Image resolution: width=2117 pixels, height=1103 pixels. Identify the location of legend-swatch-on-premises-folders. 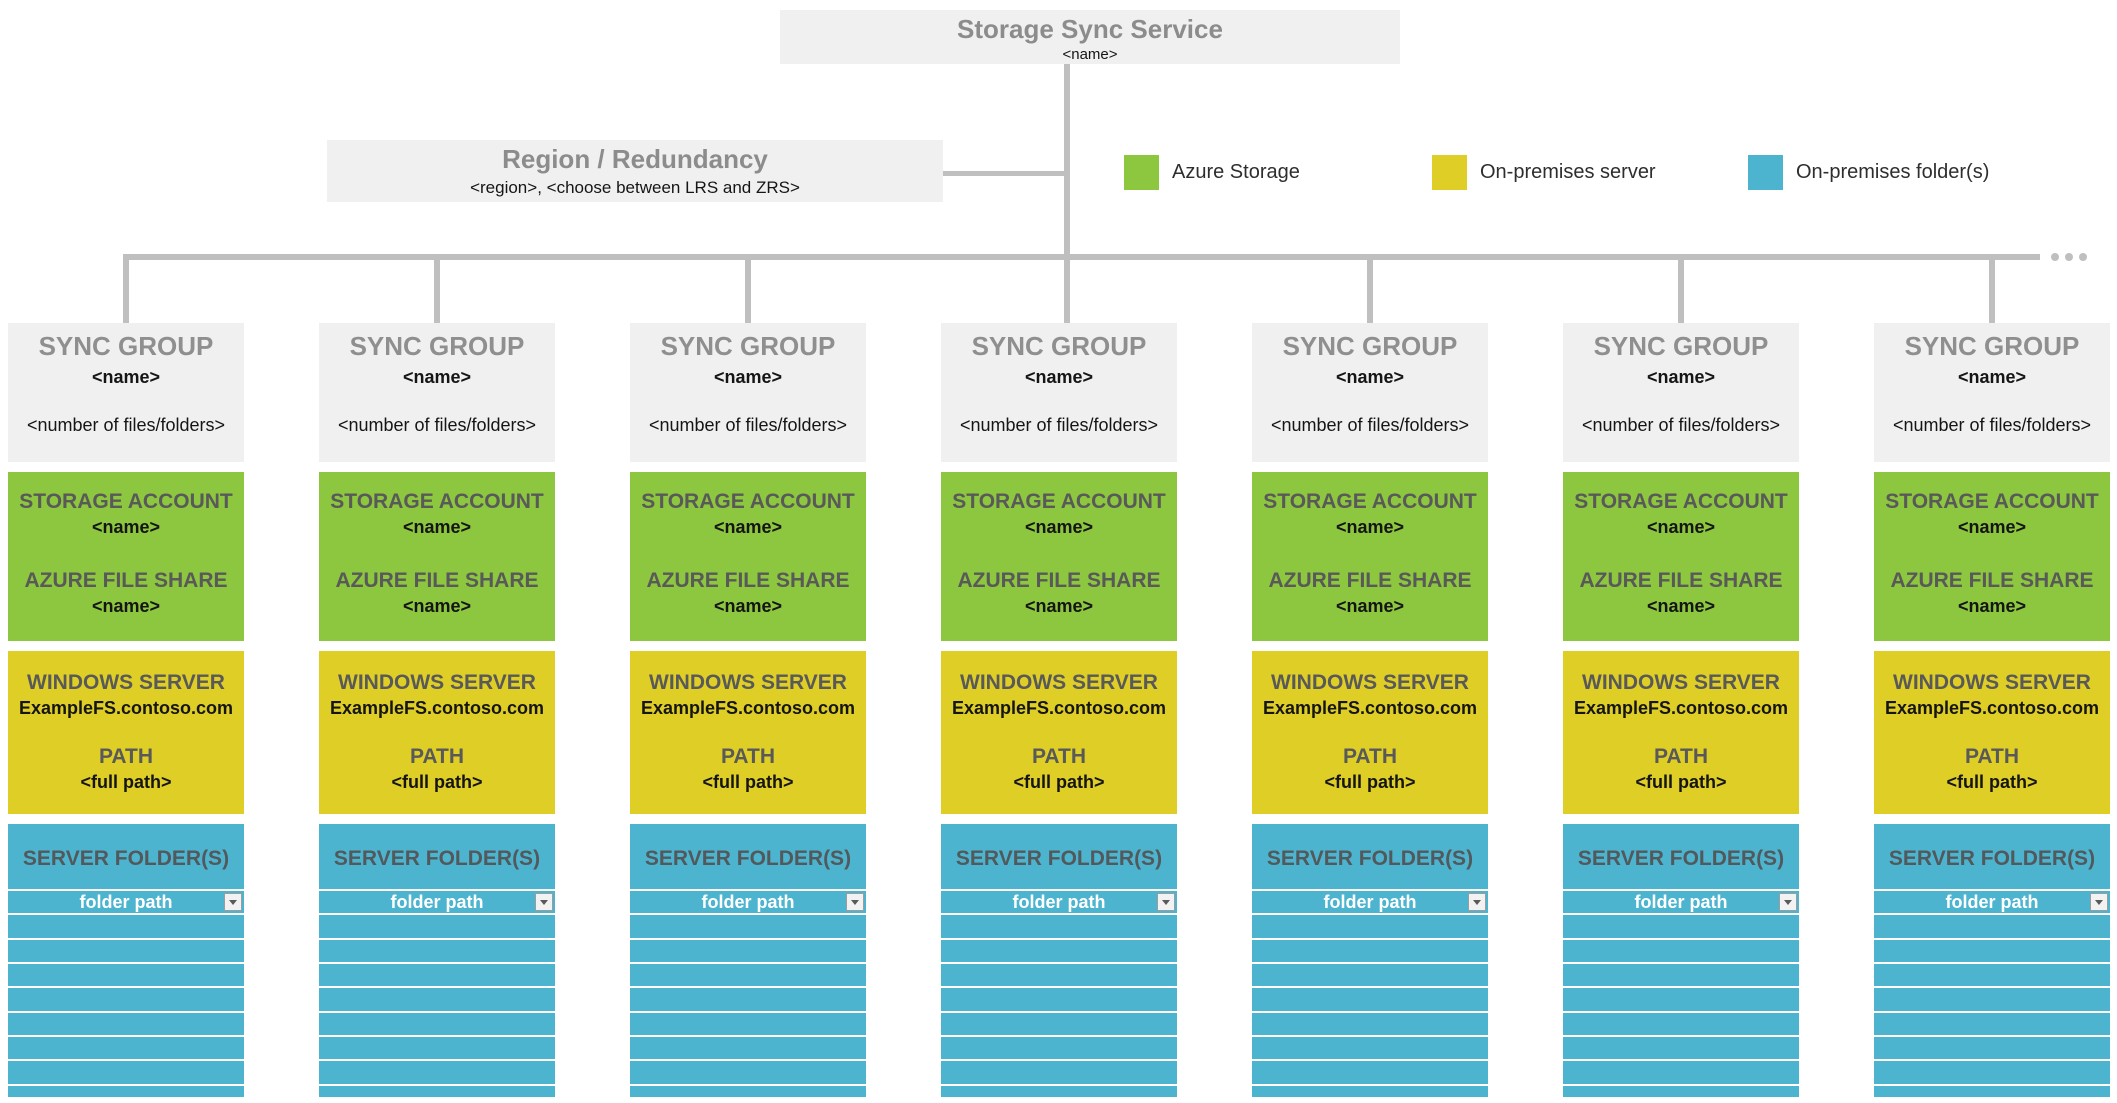
(1765, 172).